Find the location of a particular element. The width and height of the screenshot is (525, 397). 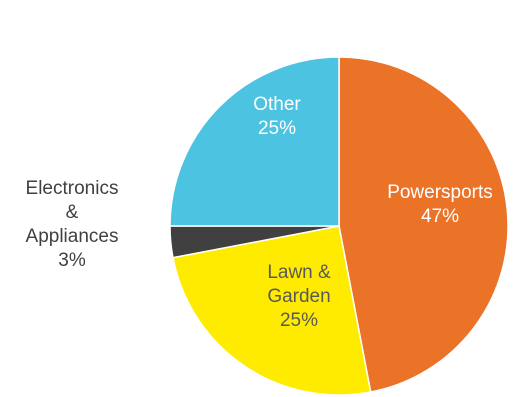

slice-label-line: Appliances is located at coordinates (72, 236).